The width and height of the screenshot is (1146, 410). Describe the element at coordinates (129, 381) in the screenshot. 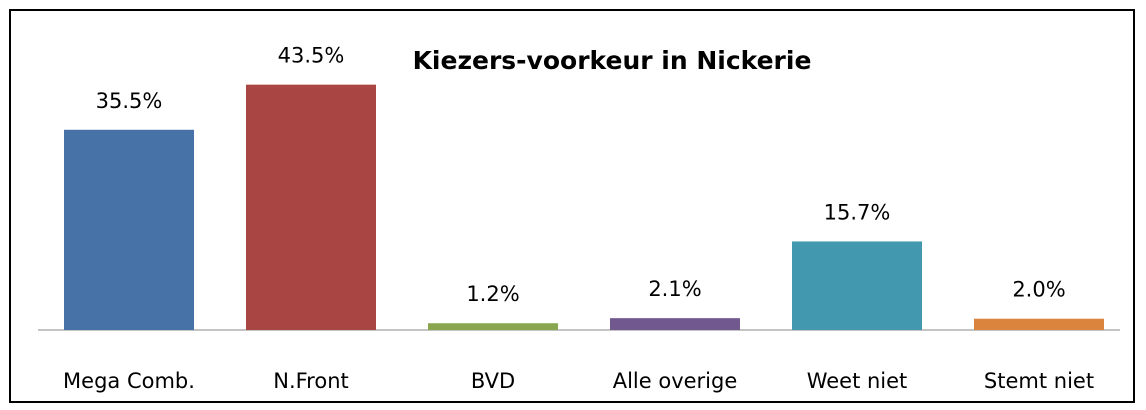

I see `x-tick-label: Mega Comb.` at that location.